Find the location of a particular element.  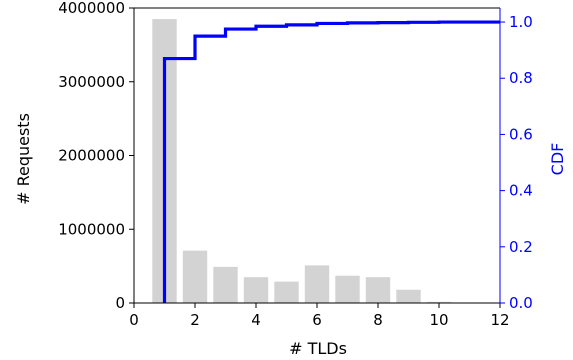

y-tick-label: 1000000 is located at coordinates (91, 229).